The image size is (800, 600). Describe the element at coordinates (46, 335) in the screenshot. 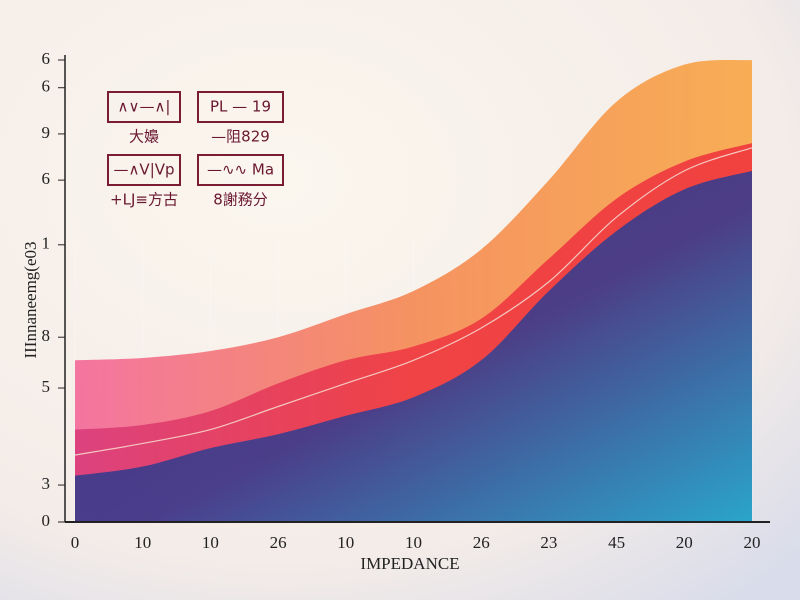

I see `y-tick-label: 8` at that location.